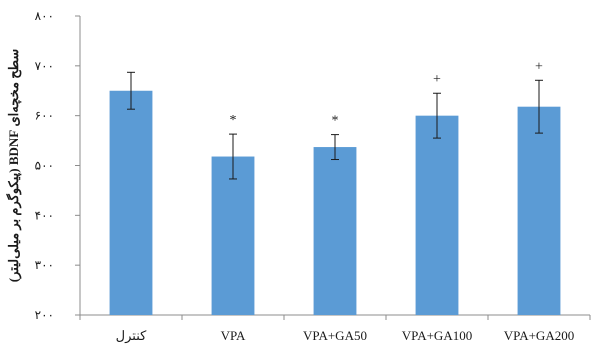 The height and width of the screenshot is (355, 595). Describe the element at coordinates (44, 215) in the screenshot. I see `y-tick-label: ۴۰۰` at that location.